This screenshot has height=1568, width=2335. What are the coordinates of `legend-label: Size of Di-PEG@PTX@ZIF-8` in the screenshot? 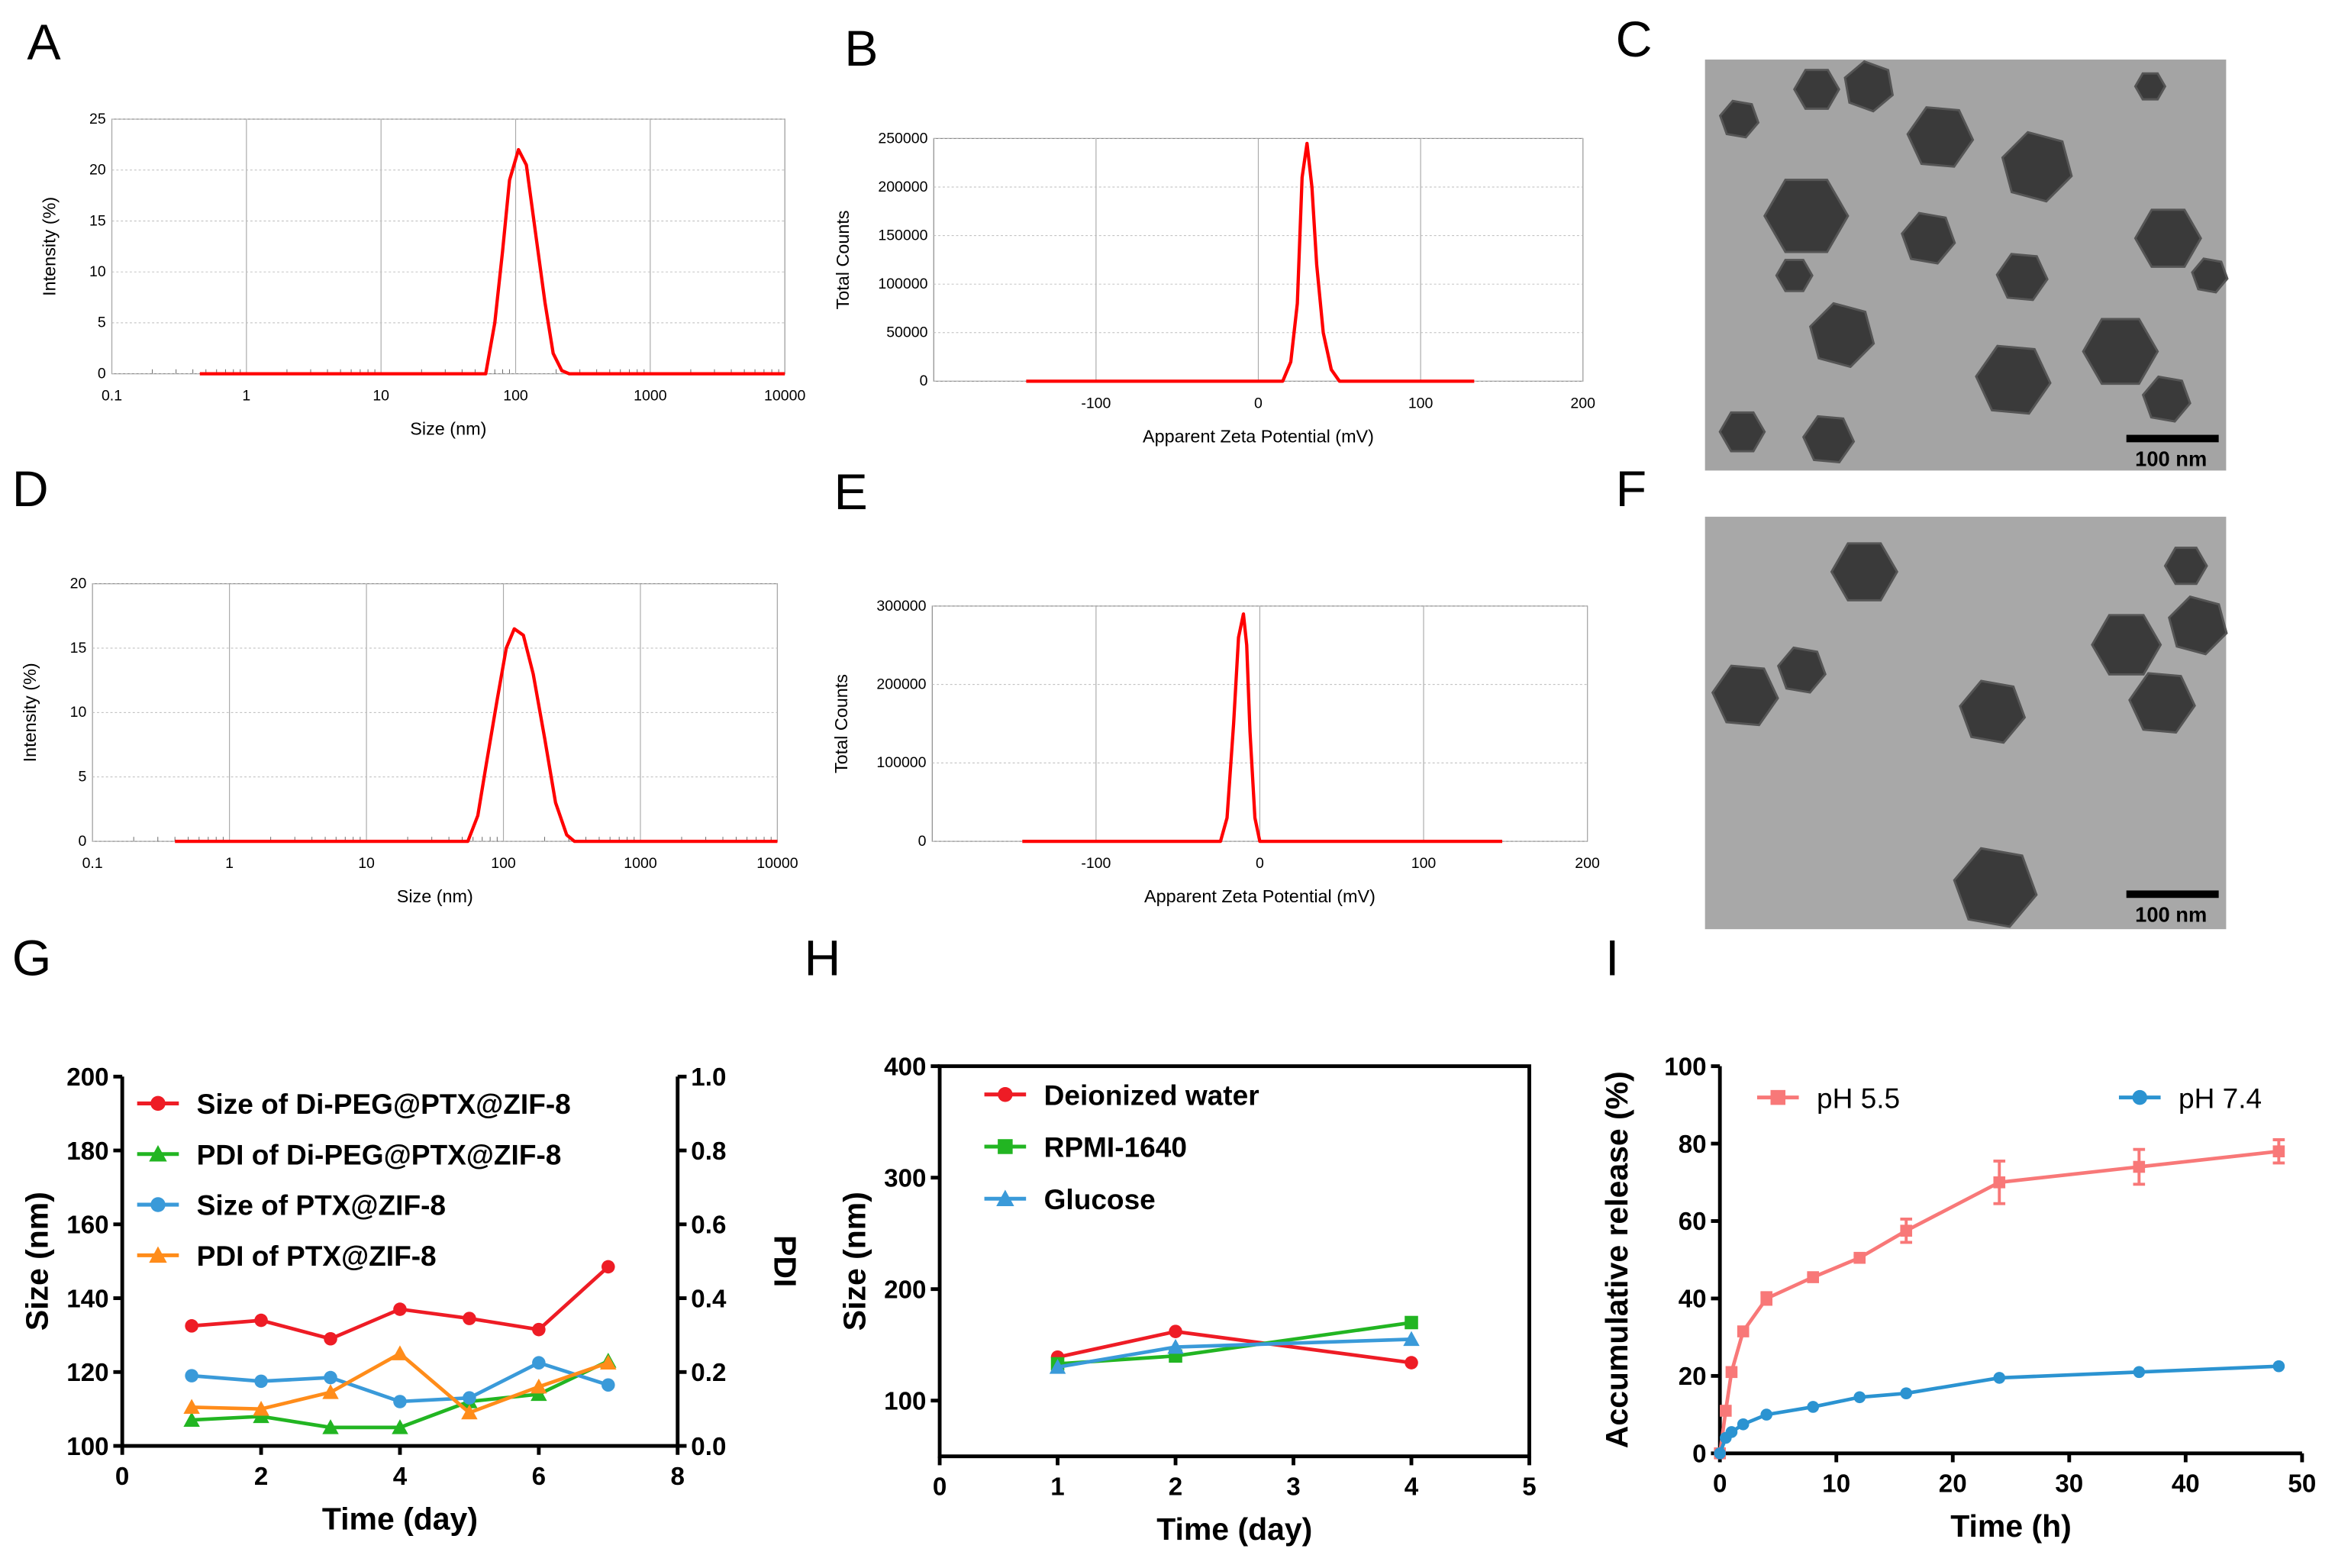 It's located at (384, 1104).